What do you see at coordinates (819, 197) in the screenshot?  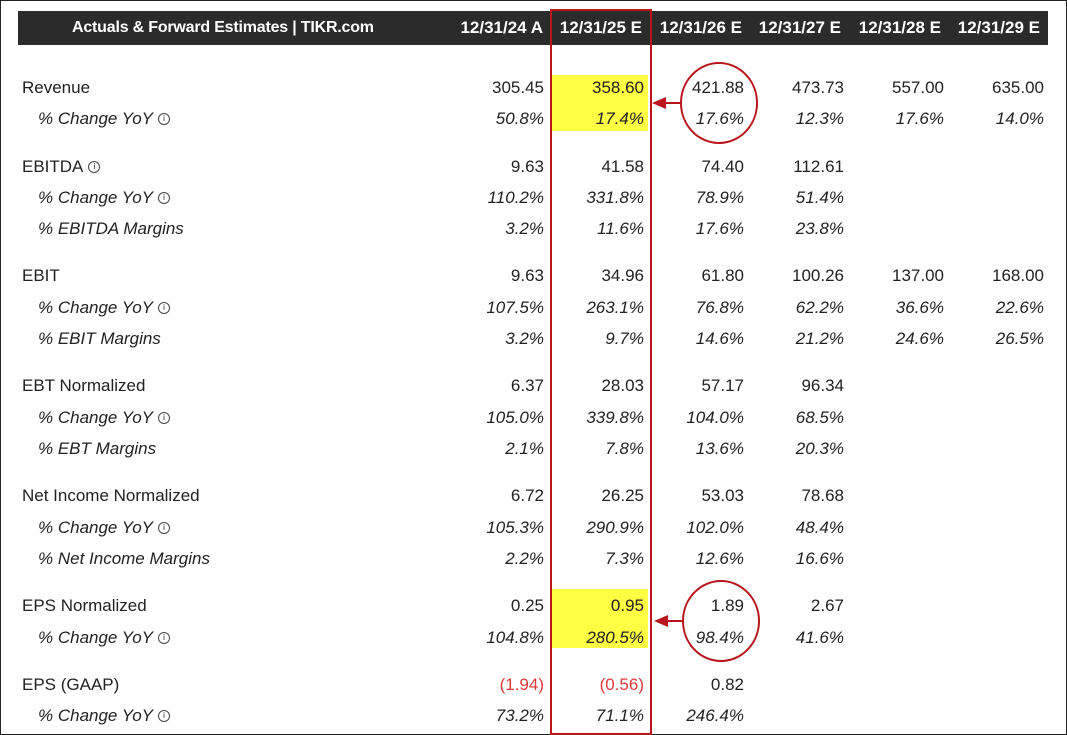 I see `cell-ebitda-change-yoy-col3: 51.4%` at bounding box center [819, 197].